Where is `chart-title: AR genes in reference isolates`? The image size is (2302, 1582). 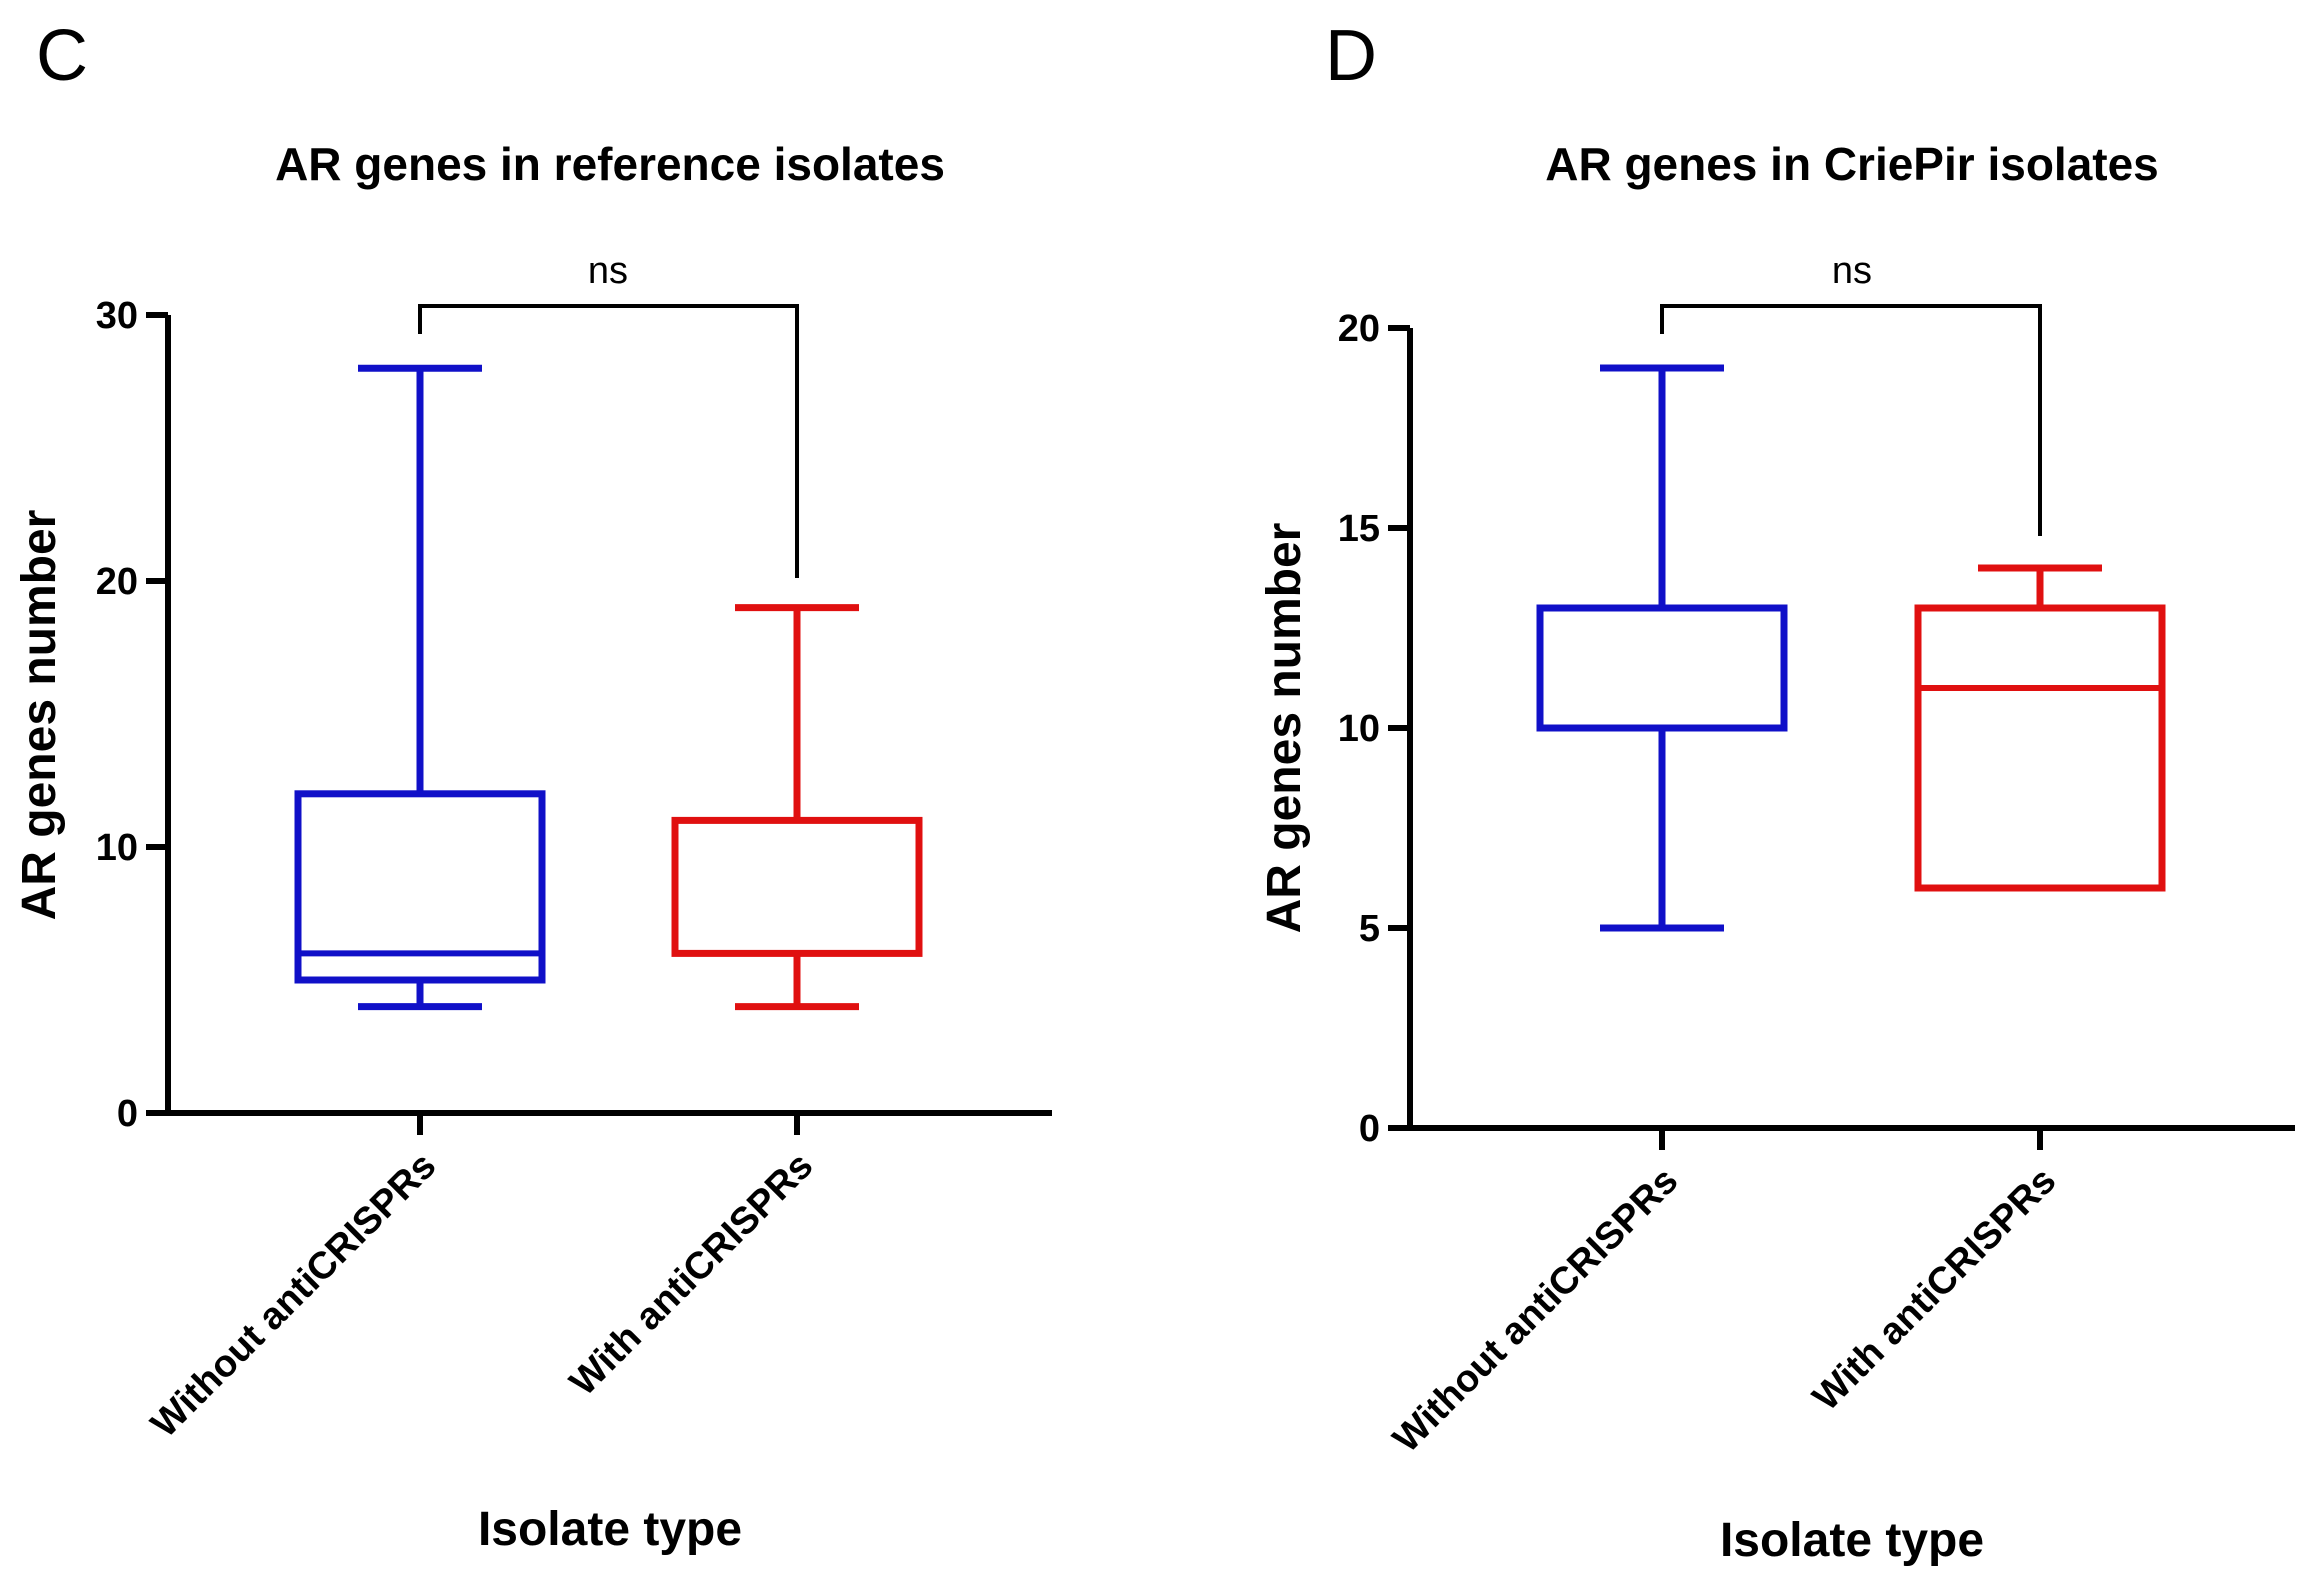
chart-title: AR genes in reference isolates is located at coordinates (610, 164).